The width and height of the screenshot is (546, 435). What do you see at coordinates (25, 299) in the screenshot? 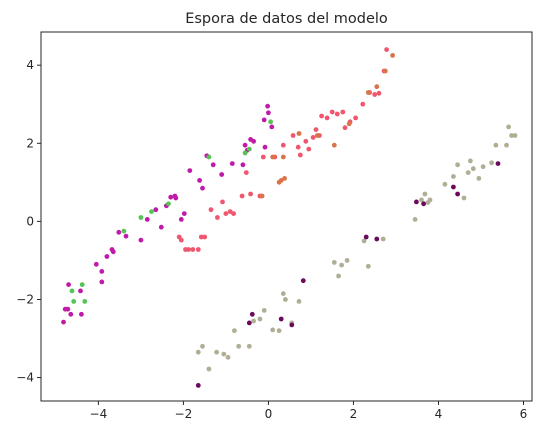
I see `y-tick-label: −2` at bounding box center [25, 299].